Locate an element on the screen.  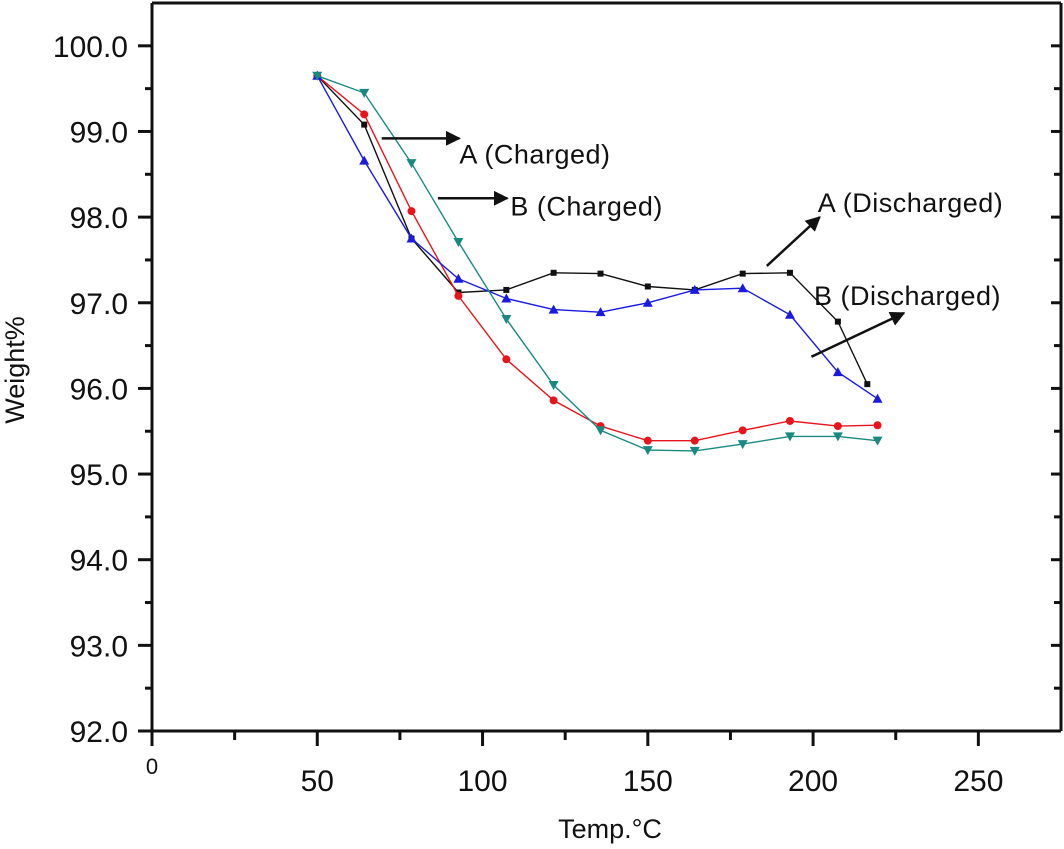
x-axis: 0 50 100 150 200 250 is located at coordinates (574, 764).